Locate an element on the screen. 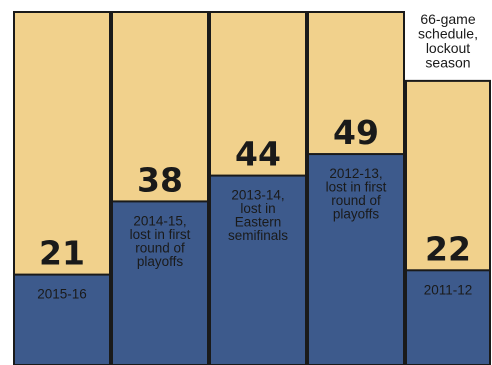 This screenshot has width=492, height=365. season-label-2012-13-line-2: lost in first is located at coordinates (356, 187).